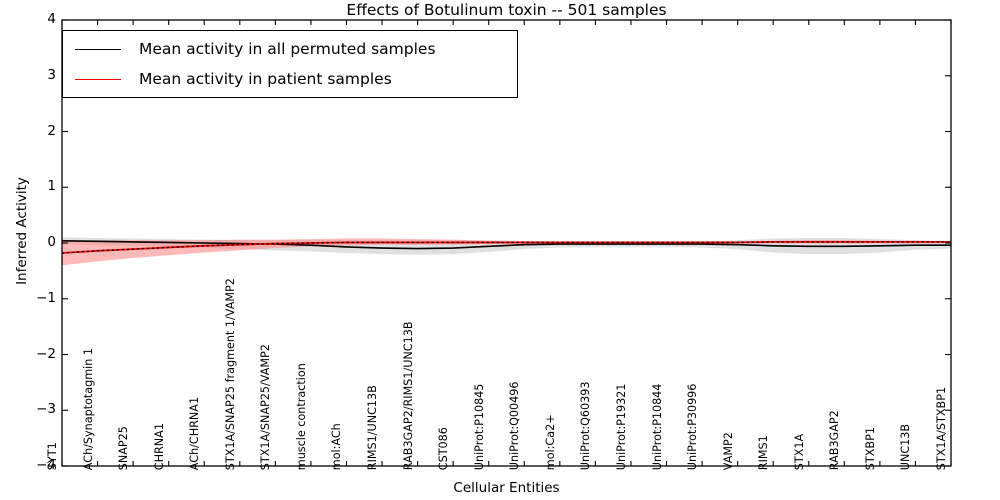 The image size is (1000, 500). Describe the element at coordinates (46, 409) in the screenshot. I see `y-tick-label: −3` at that location.